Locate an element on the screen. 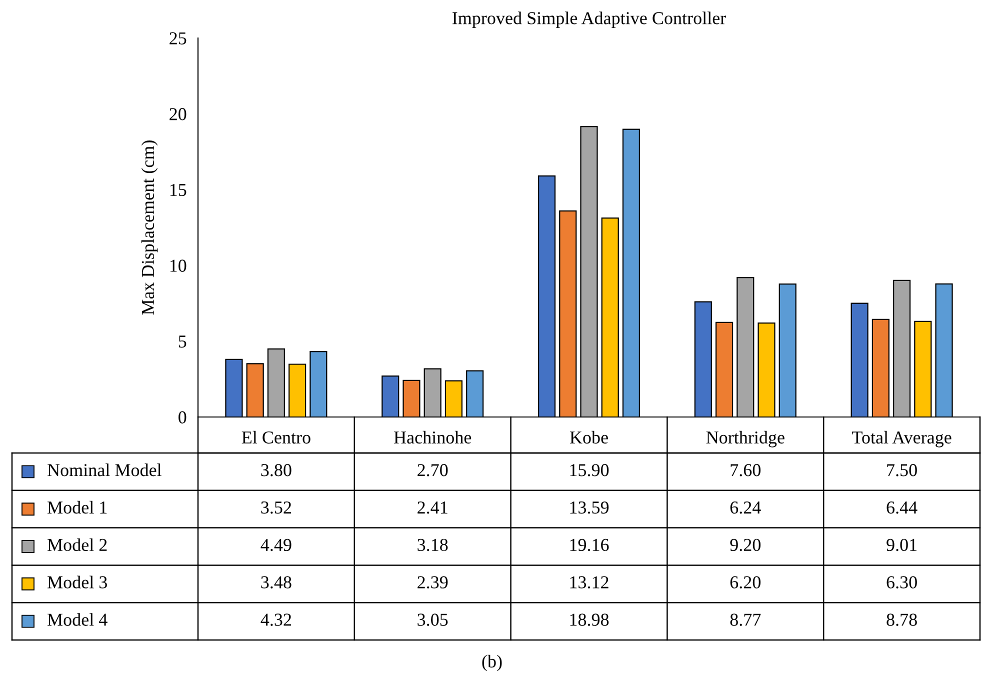  data-label: 2.70 is located at coordinates (433, 470).